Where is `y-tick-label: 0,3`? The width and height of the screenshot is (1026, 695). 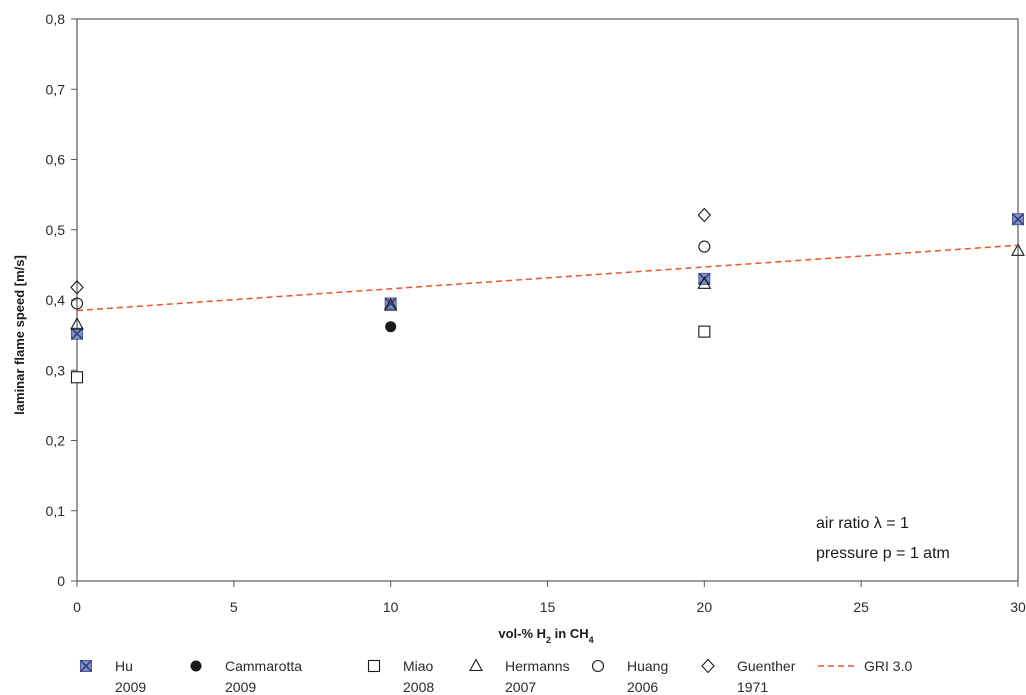 y-tick-label: 0,3 is located at coordinates (56, 370).